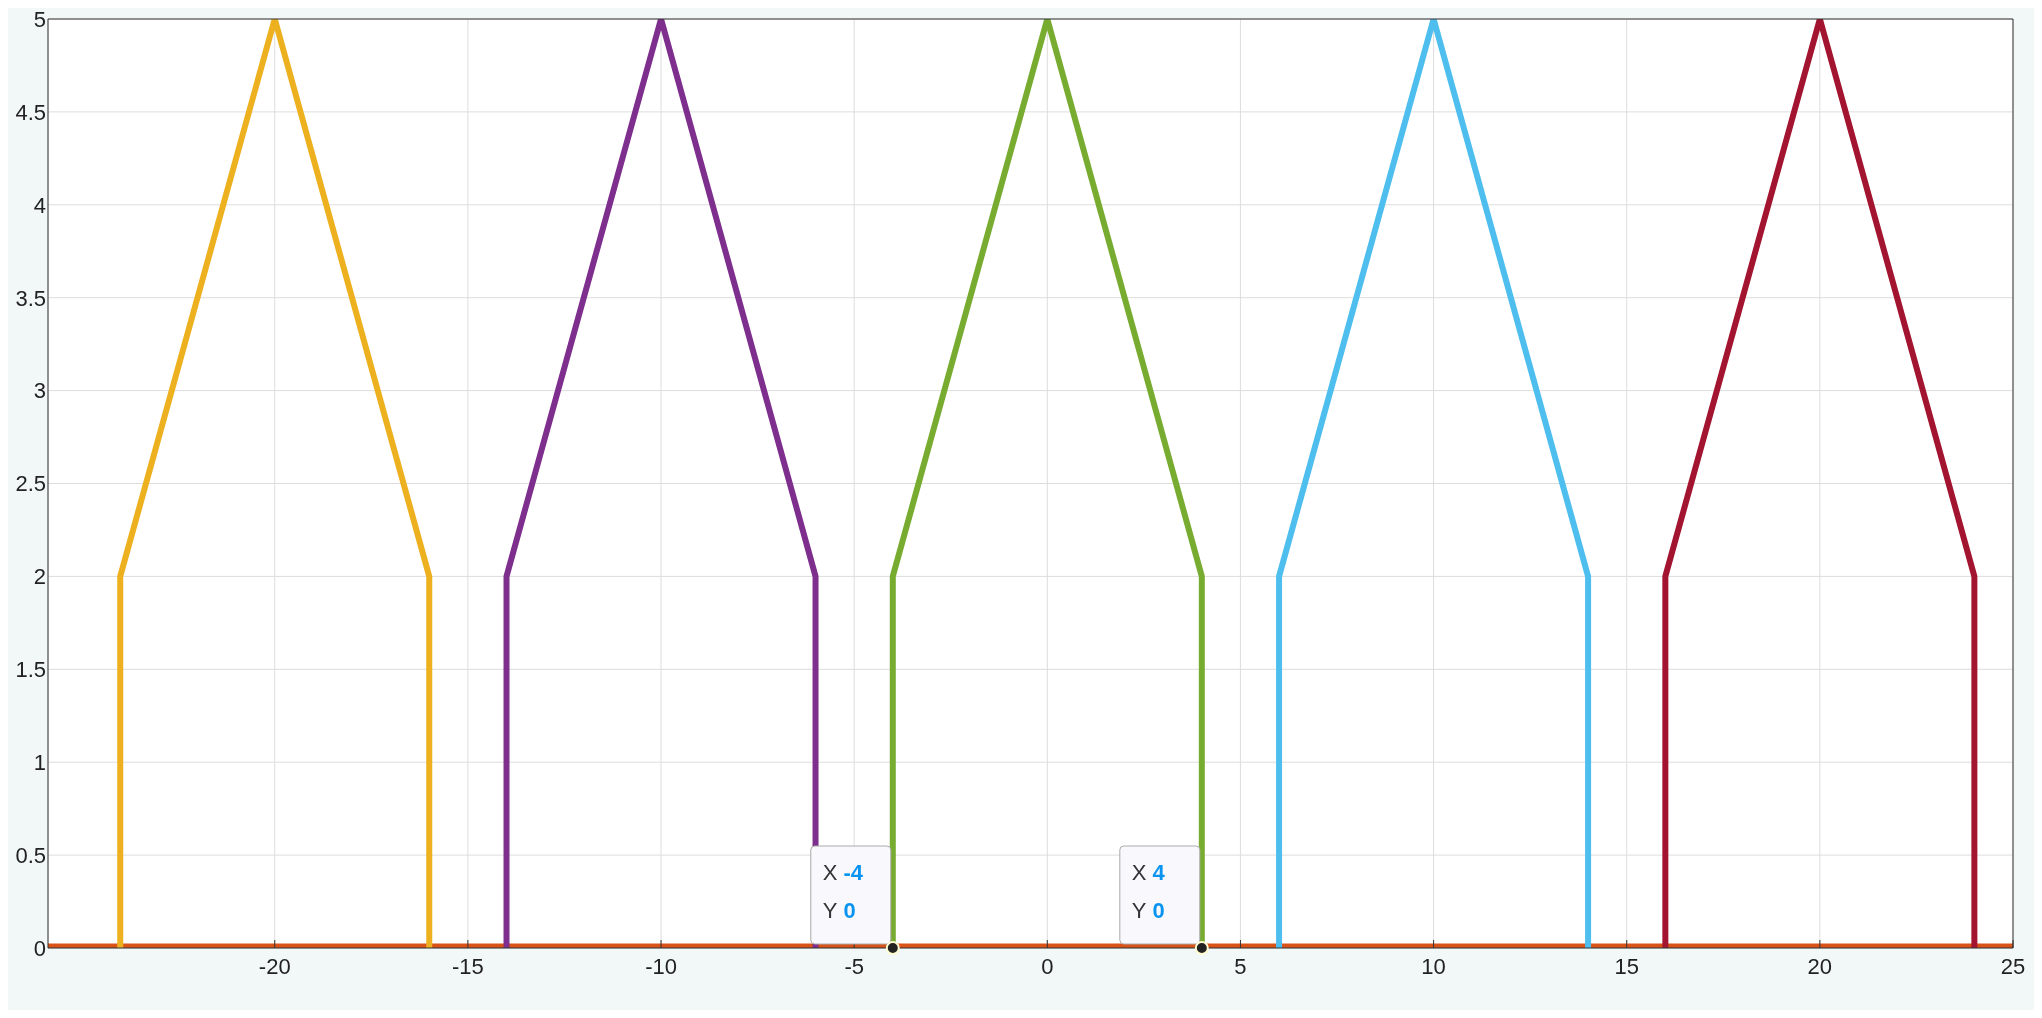 This screenshot has width=2042, height=1018. What do you see at coordinates (30, 298) in the screenshot?
I see `y-tick-label: 3.5` at bounding box center [30, 298].